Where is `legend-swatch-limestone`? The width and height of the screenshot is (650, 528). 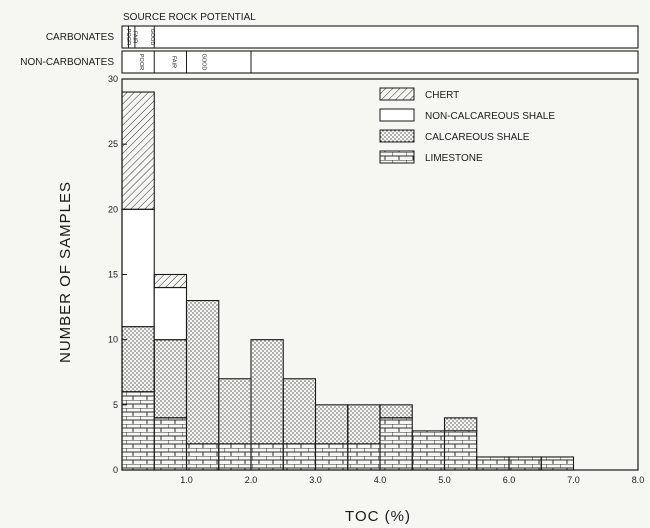
legend-swatch-limestone is located at coordinates (397, 157).